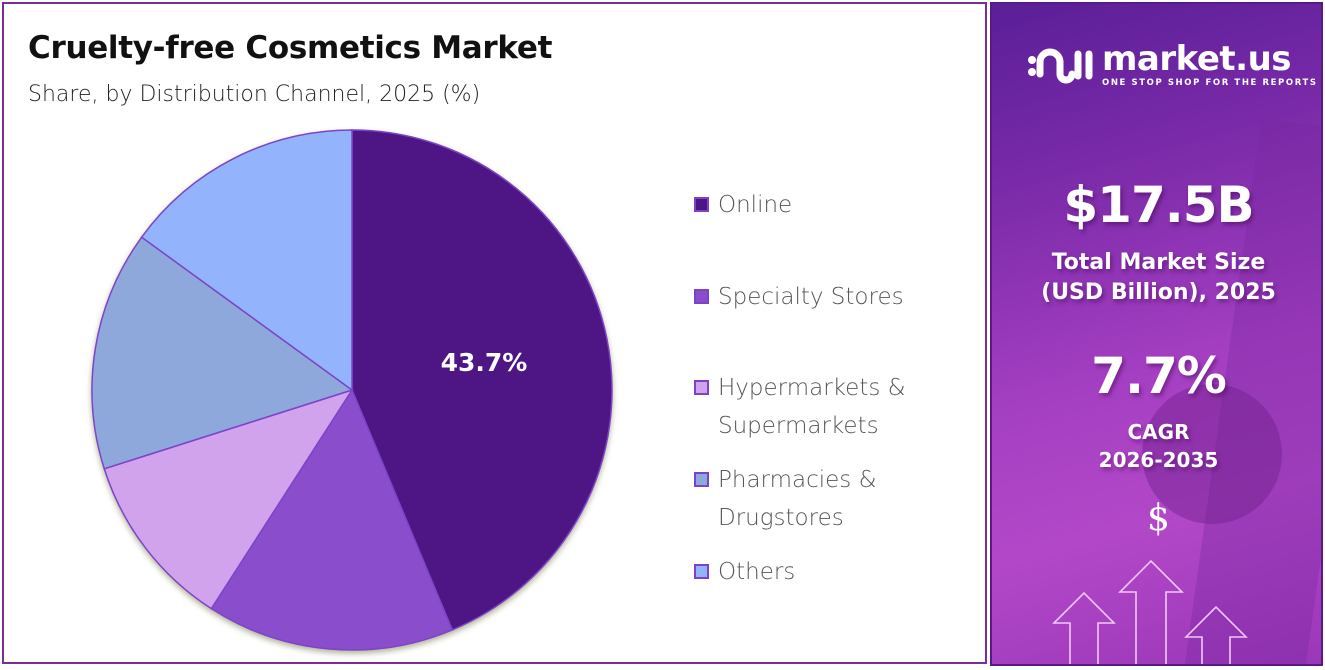  I want to click on market-us-logo: market.us ONE STOP SHOP FOR THE REPORTS, so click(1172, 65).